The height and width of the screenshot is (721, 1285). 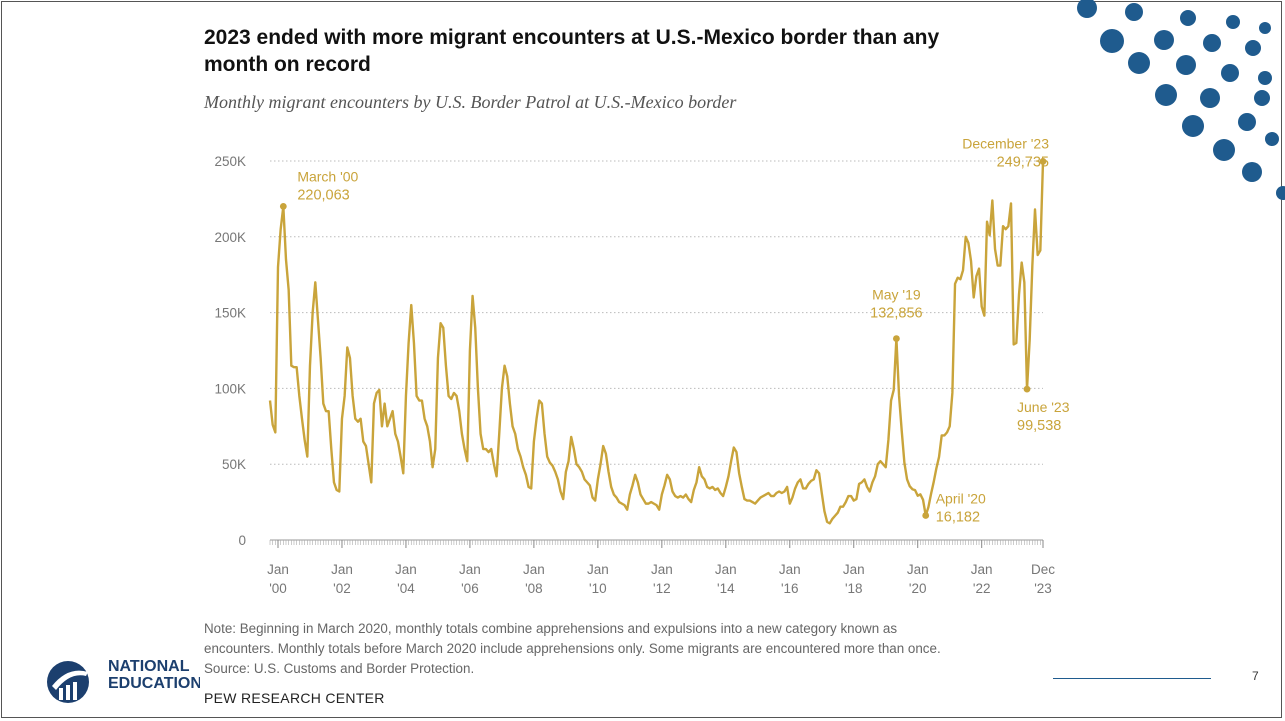 What do you see at coordinates (726, 588) in the screenshot?
I see `x-tick-label: '14` at bounding box center [726, 588].